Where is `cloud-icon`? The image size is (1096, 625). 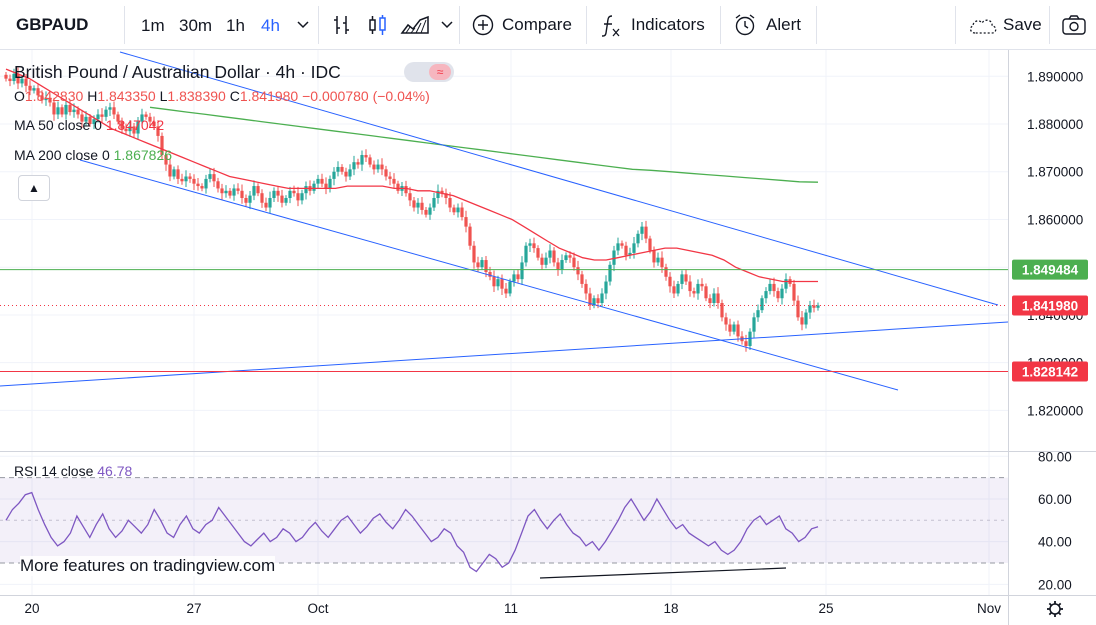 cloud-icon is located at coordinates (983, 25).